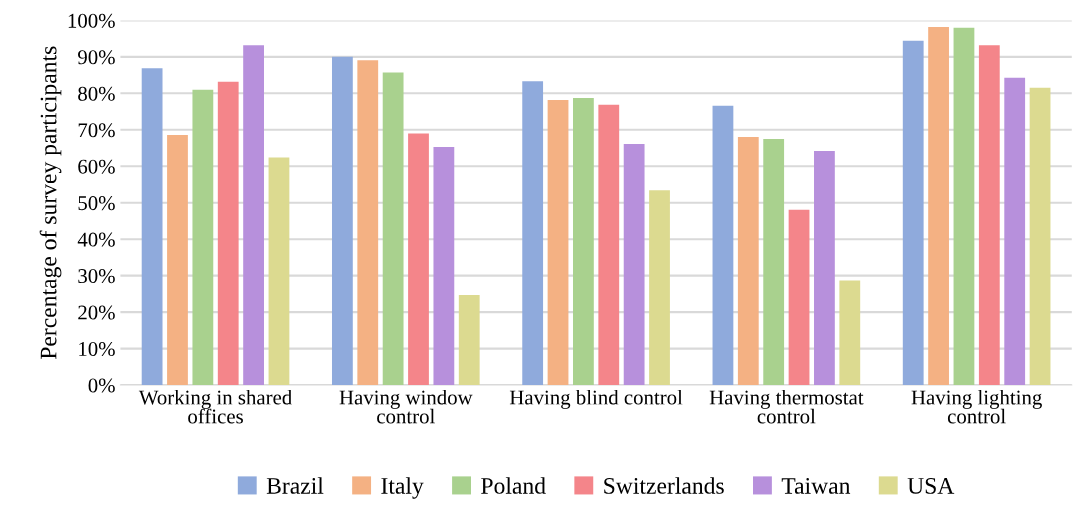  I want to click on y-tick-label: 0%, so click(101, 385).